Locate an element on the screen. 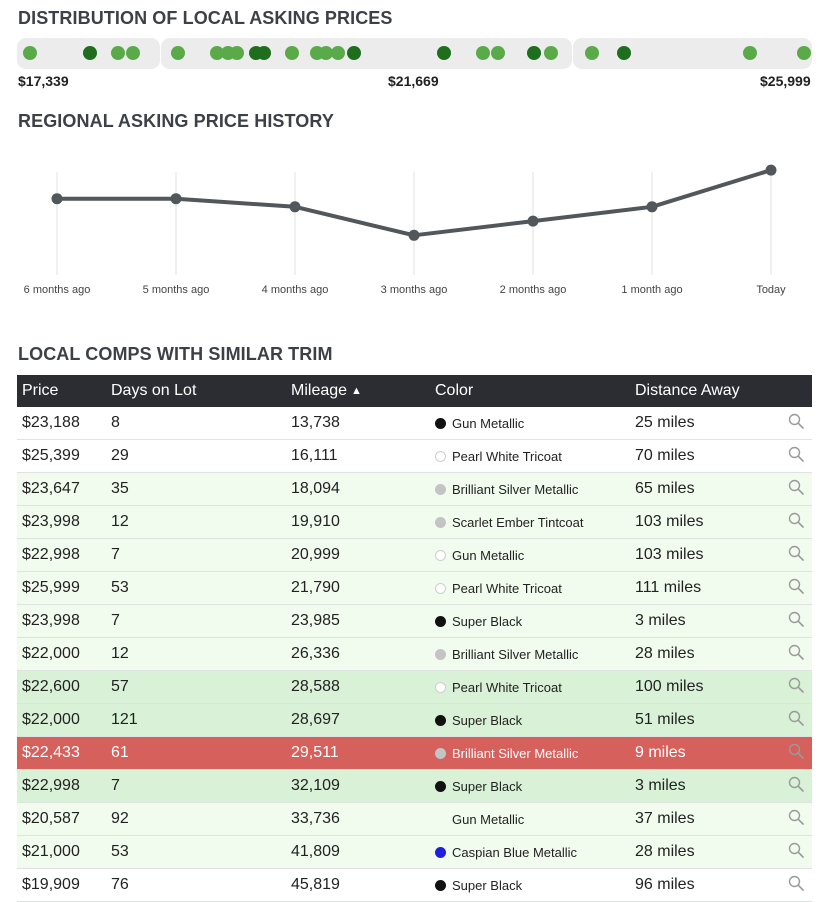  table-row: $20,587 92 33,736 Gun Metallic 37 miles is located at coordinates (414, 819).